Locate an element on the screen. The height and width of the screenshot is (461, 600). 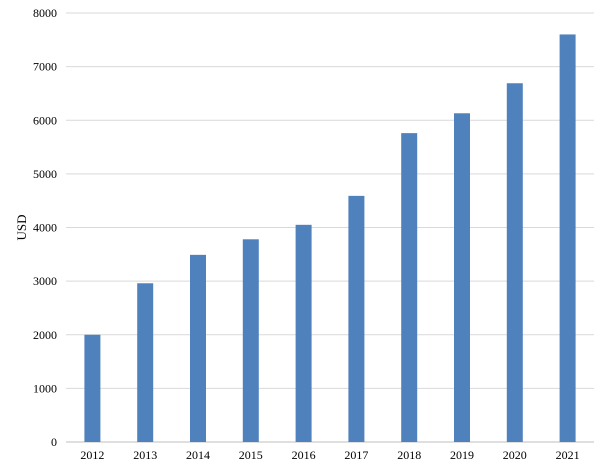
y-tick-label: 4000 is located at coordinates (45, 228).